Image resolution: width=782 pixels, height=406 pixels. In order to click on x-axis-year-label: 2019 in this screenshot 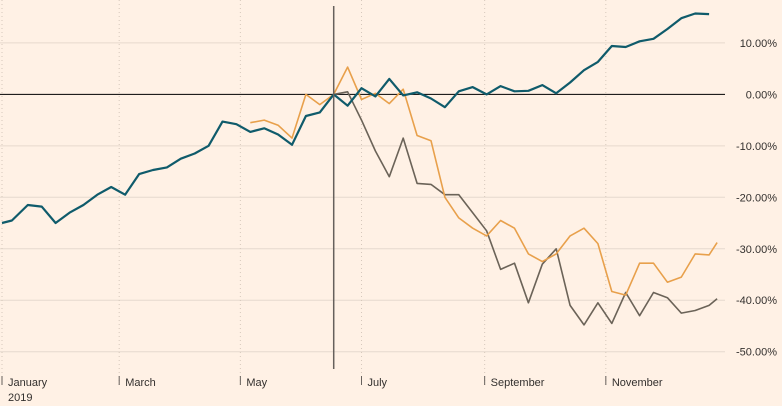, I will do `click(20, 398)`.